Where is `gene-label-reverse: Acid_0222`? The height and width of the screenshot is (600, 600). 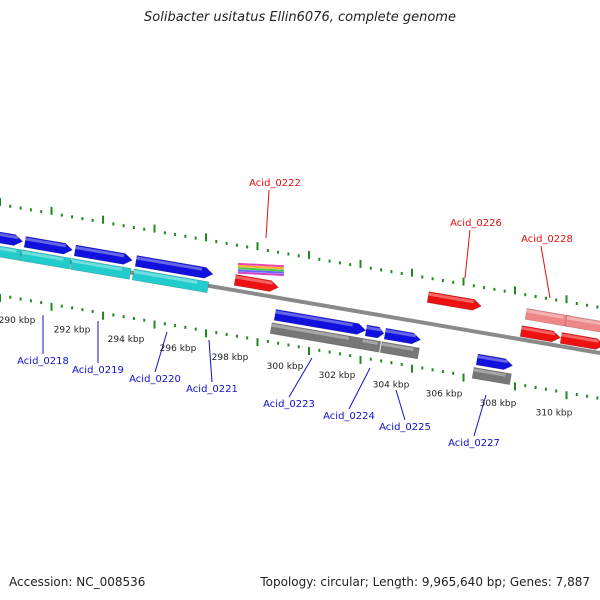
gene-label-reverse: Acid_0222 is located at coordinates (275, 183).